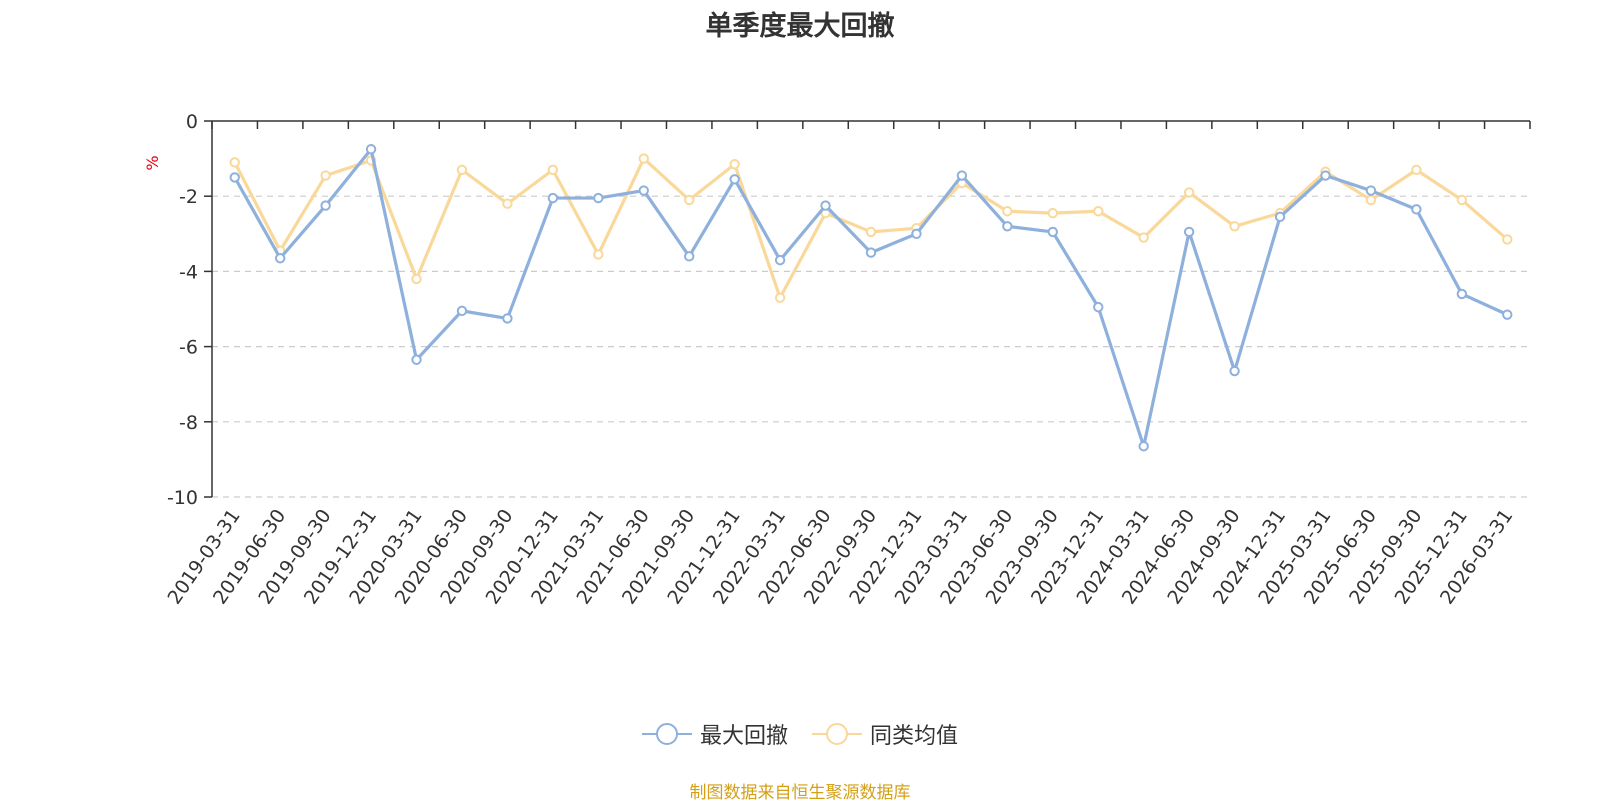 This screenshot has height=803, width=1600. I want to click on y-tick-label: -4, so click(188, 272).